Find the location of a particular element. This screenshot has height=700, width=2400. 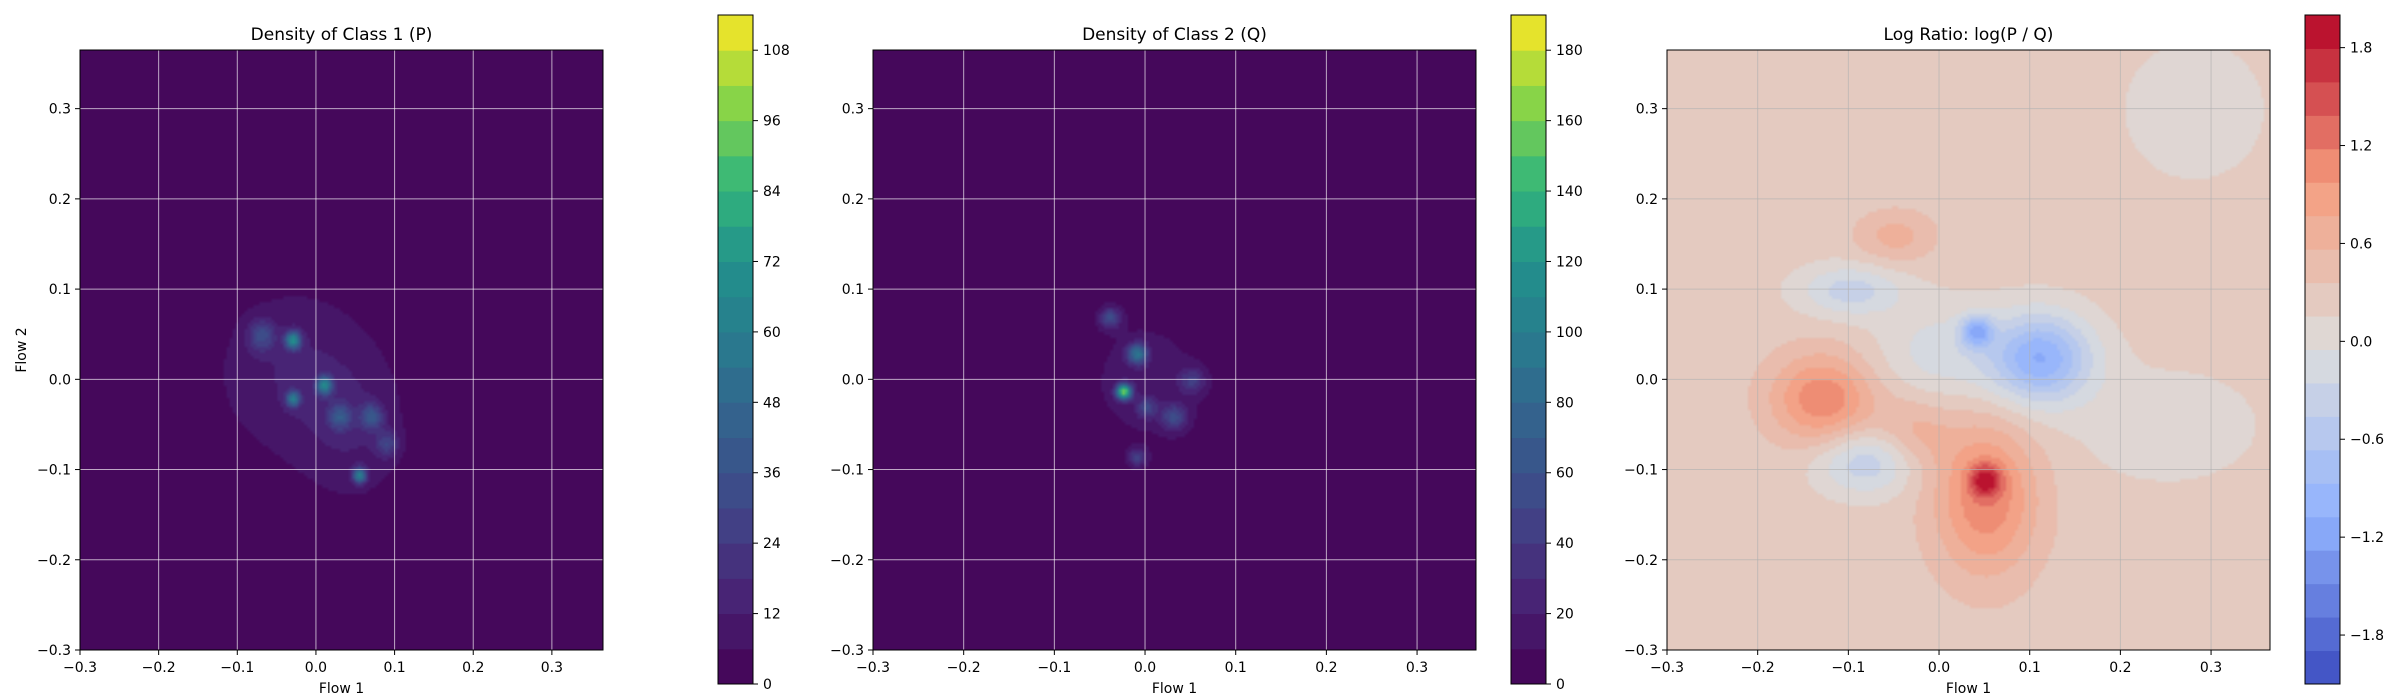

colorbar-frame is located at coordinates (735, 349).